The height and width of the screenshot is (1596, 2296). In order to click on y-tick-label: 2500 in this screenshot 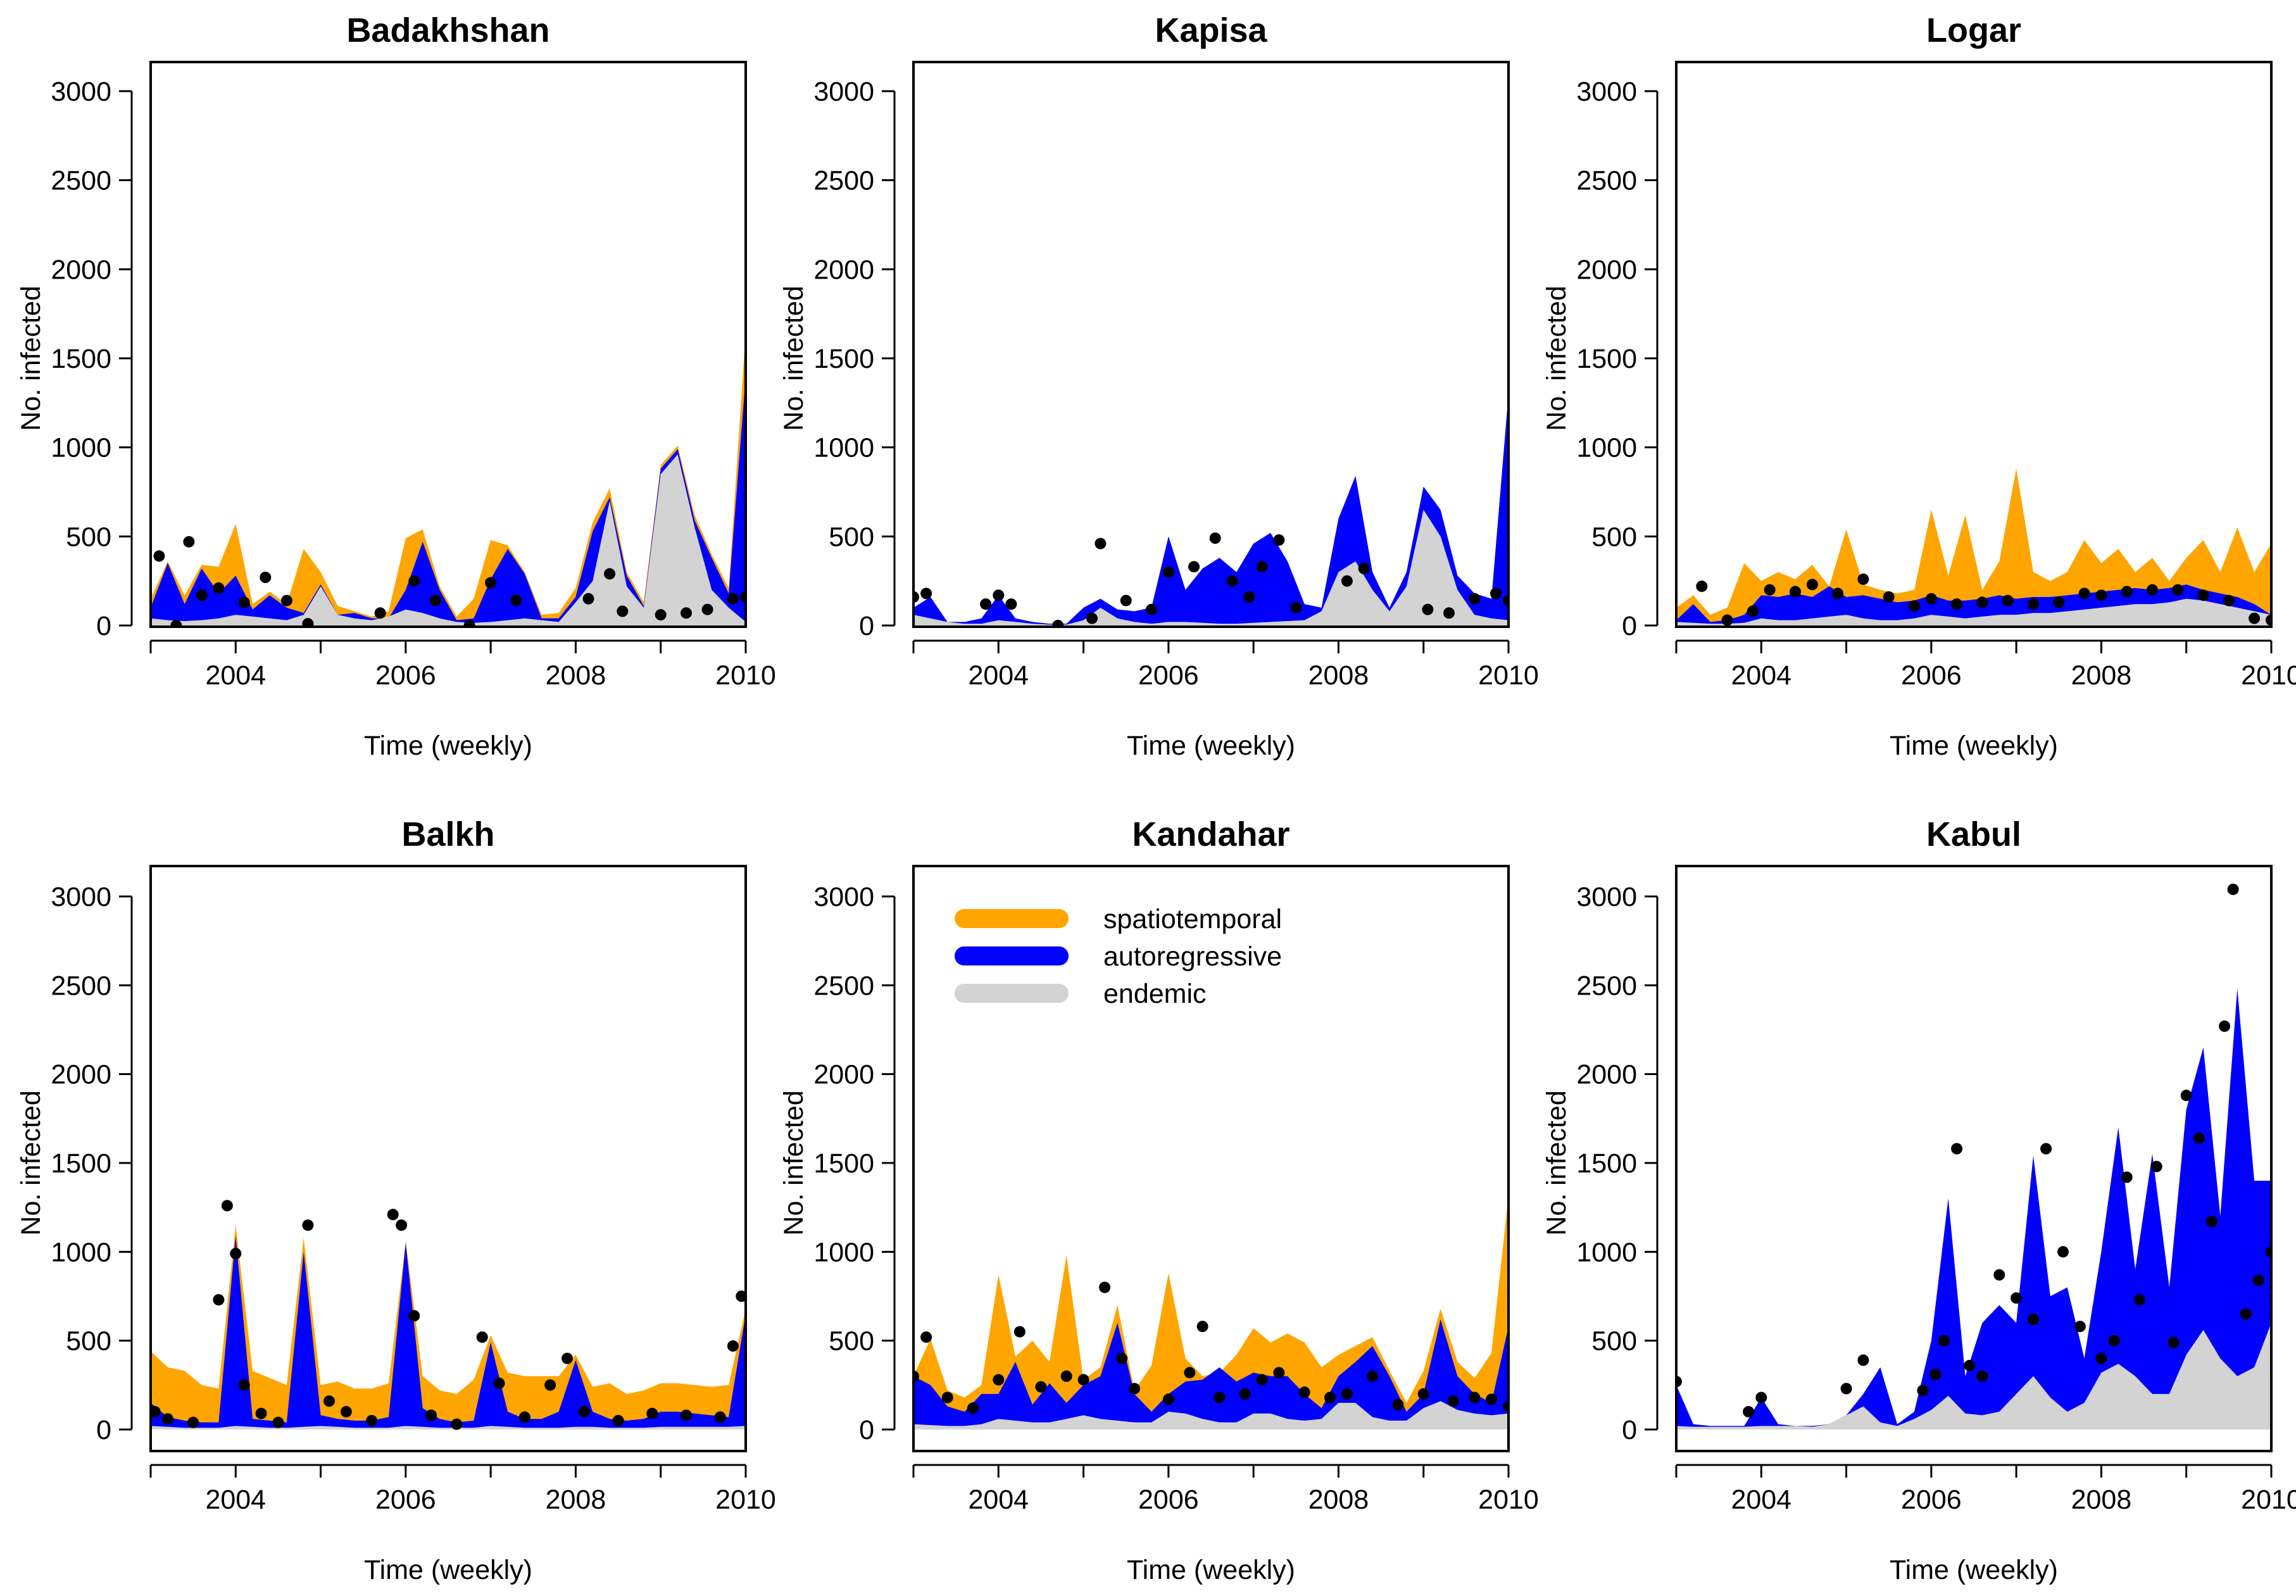, I will do `click(1606, 986)`.